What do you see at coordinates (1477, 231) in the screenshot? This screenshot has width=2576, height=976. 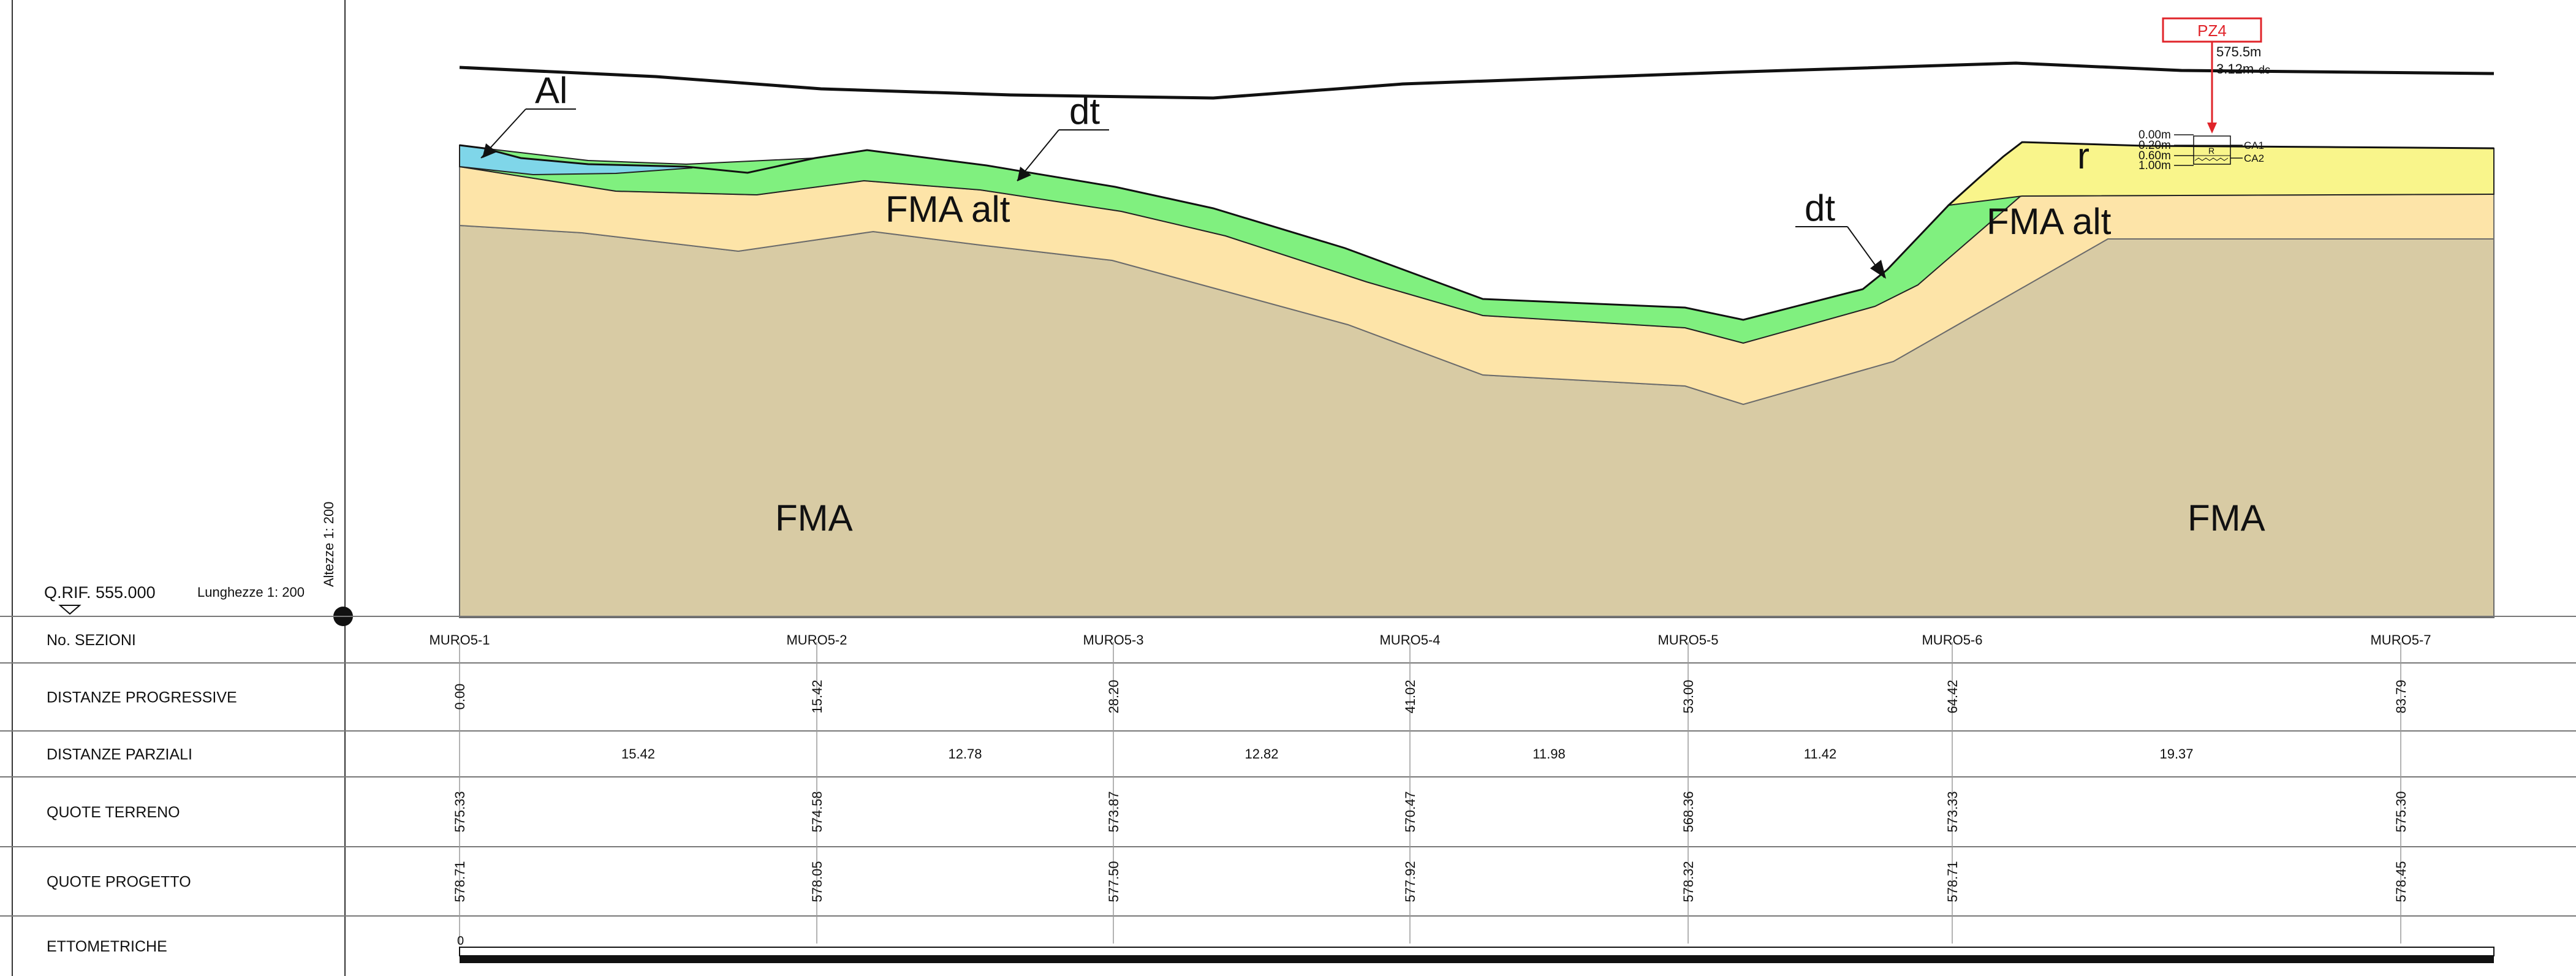 I see `ground-profile-line` at bounding box center [1477, 231].